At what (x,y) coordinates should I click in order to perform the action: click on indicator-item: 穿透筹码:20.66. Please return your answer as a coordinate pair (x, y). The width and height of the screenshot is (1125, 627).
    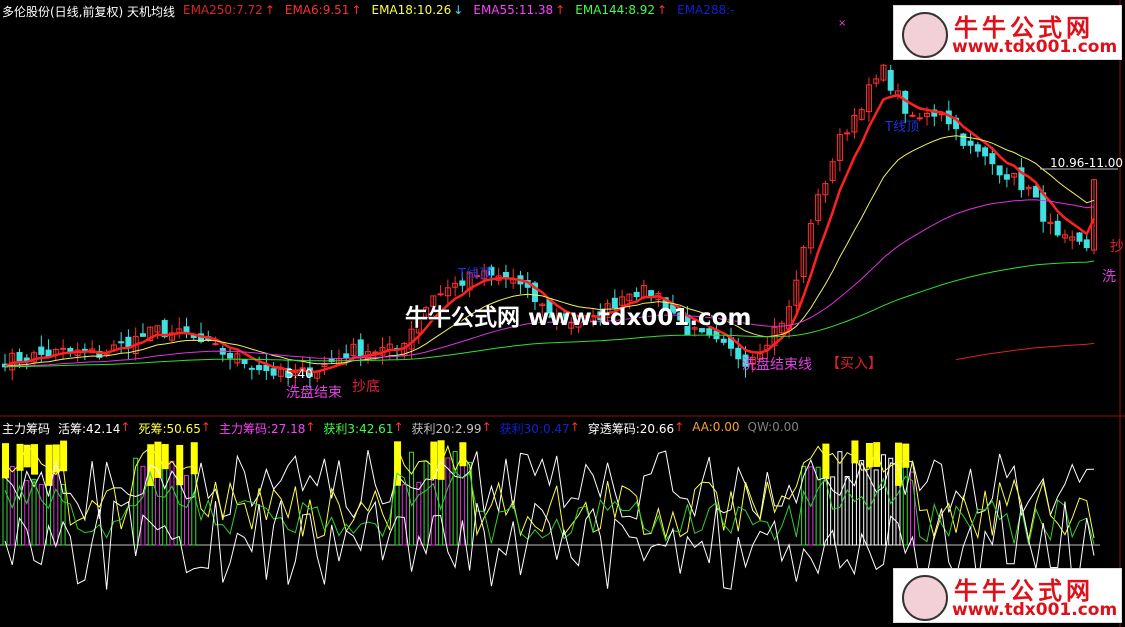
    Looking at the image, I should click on (631, 429).